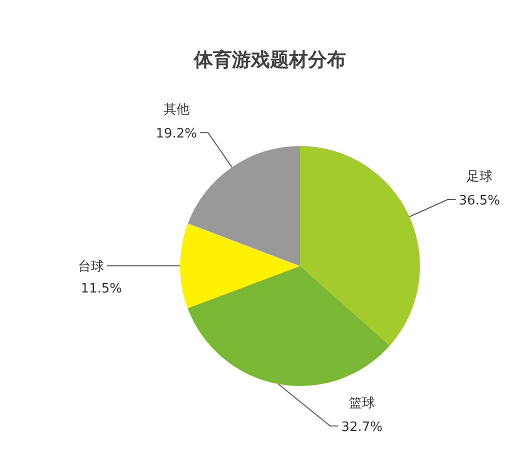 Image resolution: width=521 pixels, height=453 pixels. Describe the element at coordinates (479, 177) in the screenshot. I see `slice-label: 足球` at that location.